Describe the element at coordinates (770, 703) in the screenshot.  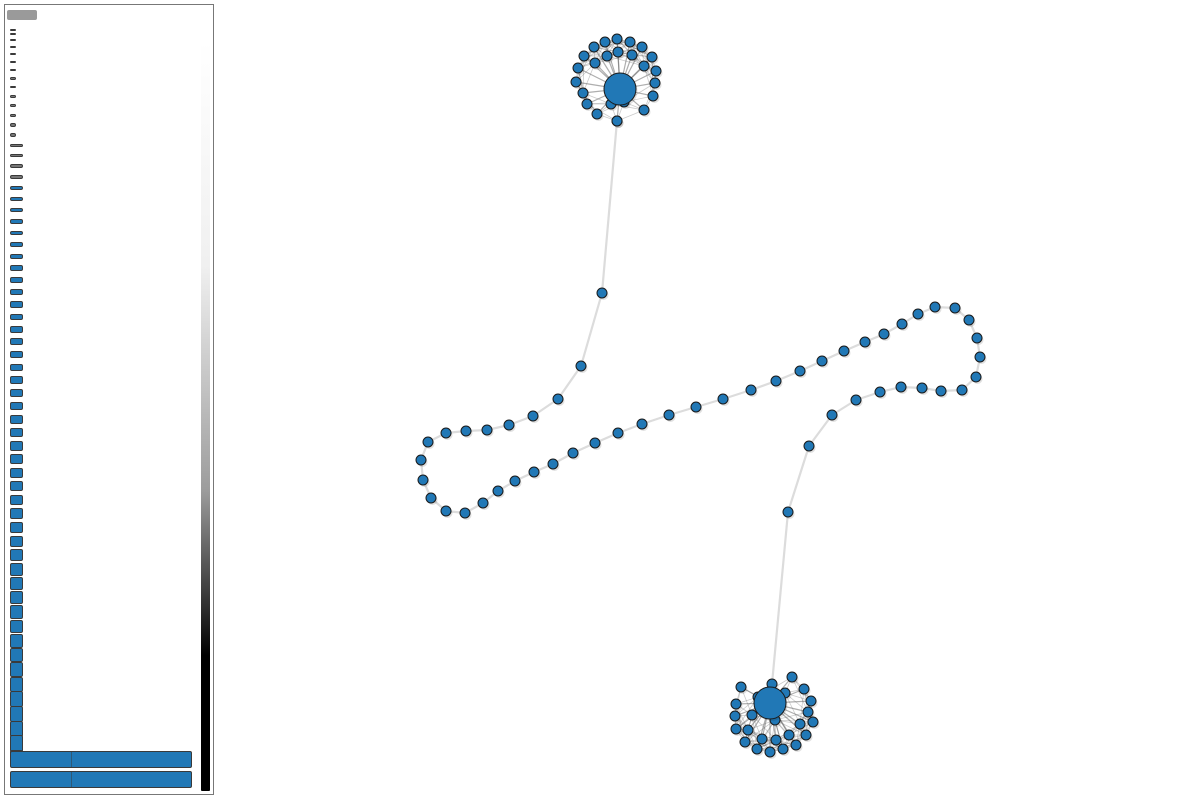
I see `hub-node-bottom` at that location.